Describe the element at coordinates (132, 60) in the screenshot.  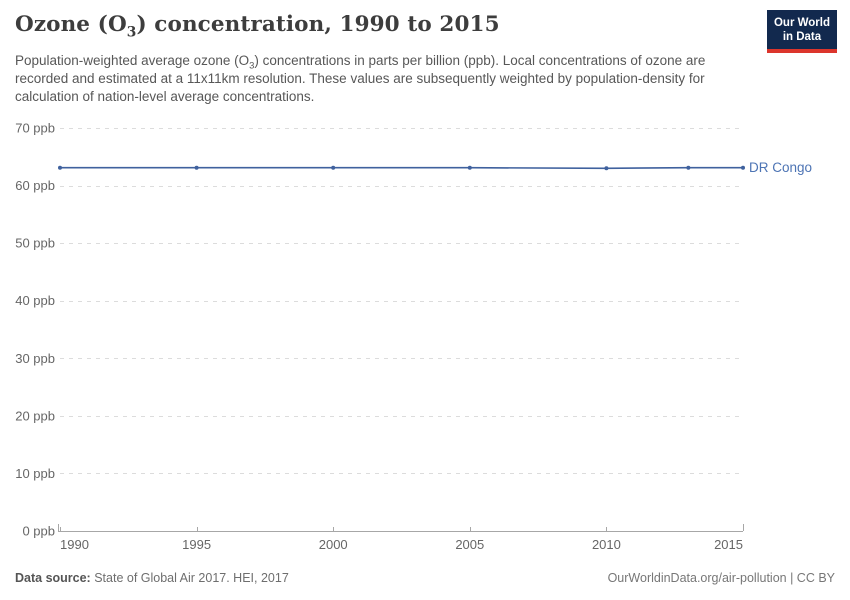
I see `subtitle-text: Population-weighted average ozone (O` at that location.